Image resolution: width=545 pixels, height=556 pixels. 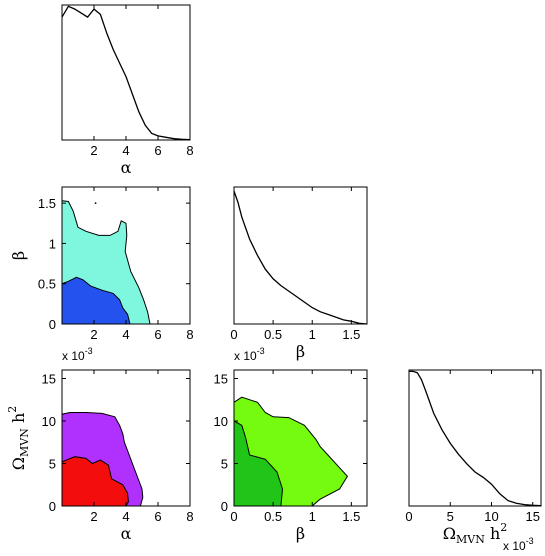 What do you see at coordinates (449, 533) in the screenshot?
I see `x-axis-label-main: Ω` at bounding box center [449, 533].